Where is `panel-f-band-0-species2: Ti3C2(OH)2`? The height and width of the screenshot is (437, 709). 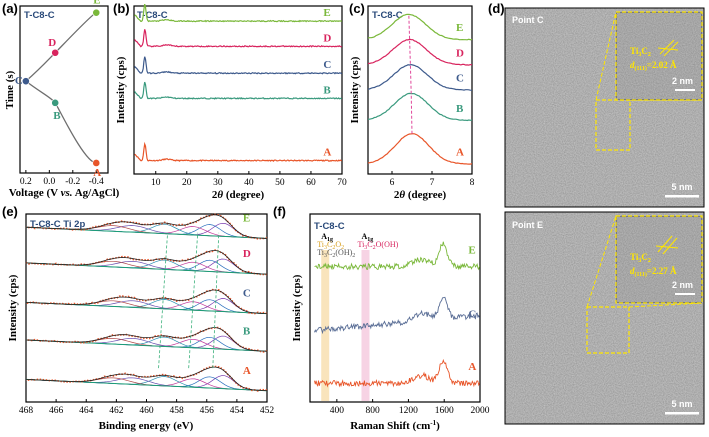 panel-f-band-0-species2: Ti3C2(OH)2 is located at coordinates (336, 253).